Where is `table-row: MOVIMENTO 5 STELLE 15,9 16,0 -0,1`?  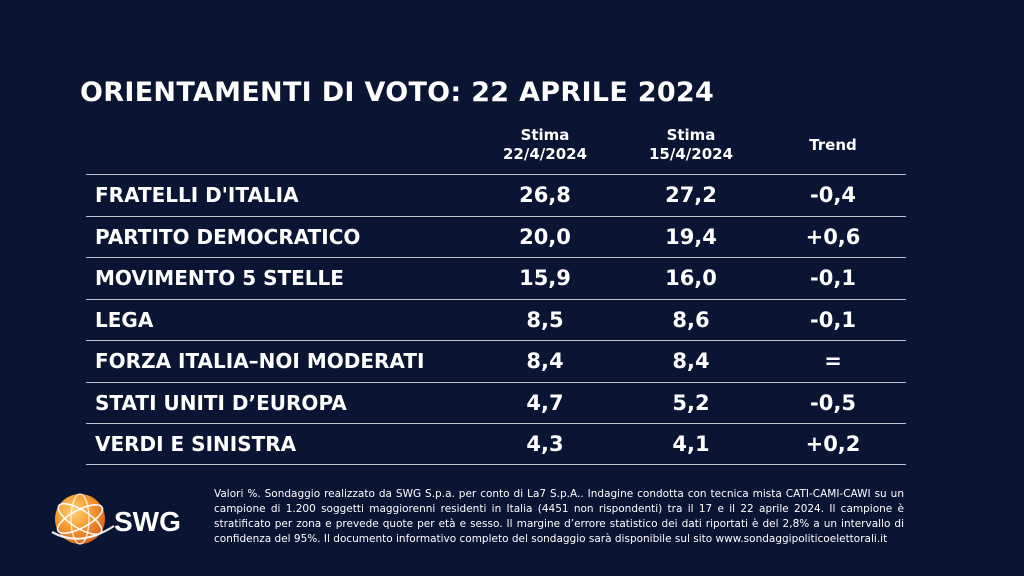
table-row: MOVIMENTO 5 STELLE 15,9 16,0 -0,1 is located at coordinates (496, 278).